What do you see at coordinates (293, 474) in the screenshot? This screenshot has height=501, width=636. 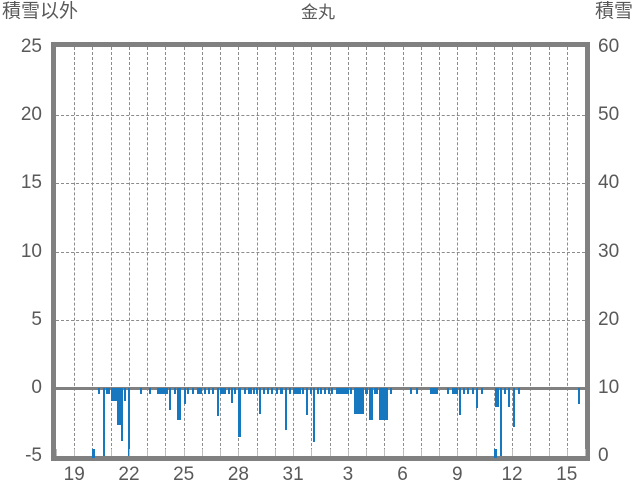 I see `x-tick-label: 31` at bounding box center [293, 474].